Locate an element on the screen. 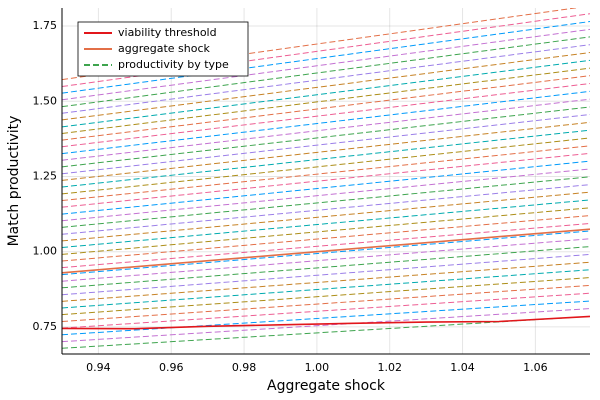 The width and height of the screenshot is (600, 400). y-tick-label: 1.75 is located at coordinates (45, 25).